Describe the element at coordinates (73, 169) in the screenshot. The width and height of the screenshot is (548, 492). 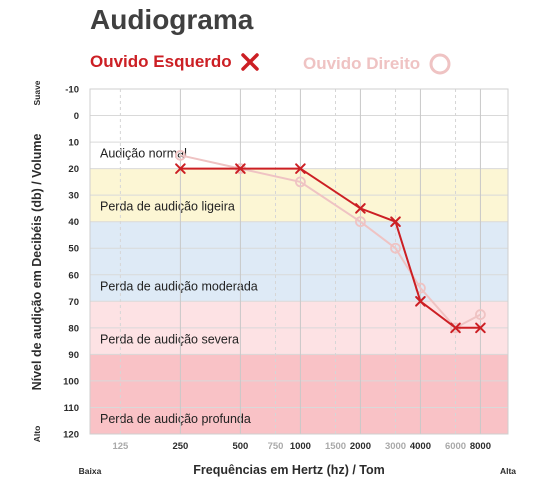
I see `y-tick-label: 20` at that location.